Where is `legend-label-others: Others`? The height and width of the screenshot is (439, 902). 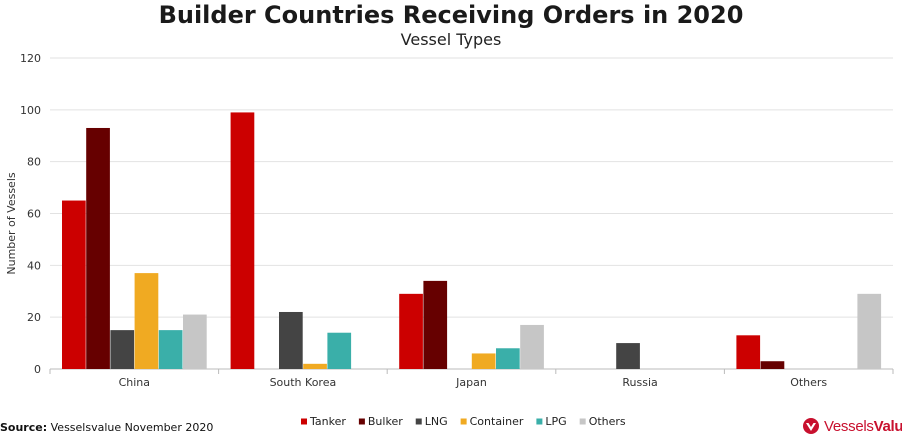 legend-label-others: Others is located at coordinates (607, 421).